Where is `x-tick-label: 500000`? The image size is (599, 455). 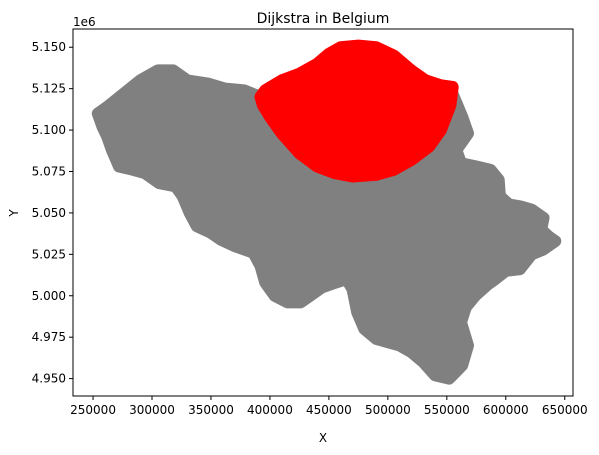 x-tick-label: 500000 is located at coordinates (388, 410).